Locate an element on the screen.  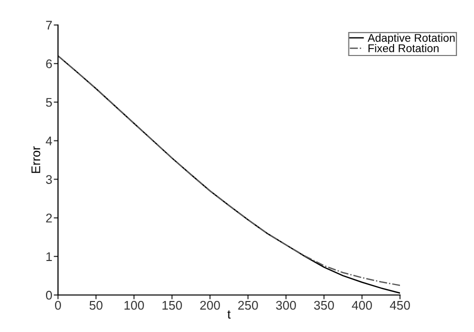
y-tick-label: 7 is located at coordinates (49, 25).